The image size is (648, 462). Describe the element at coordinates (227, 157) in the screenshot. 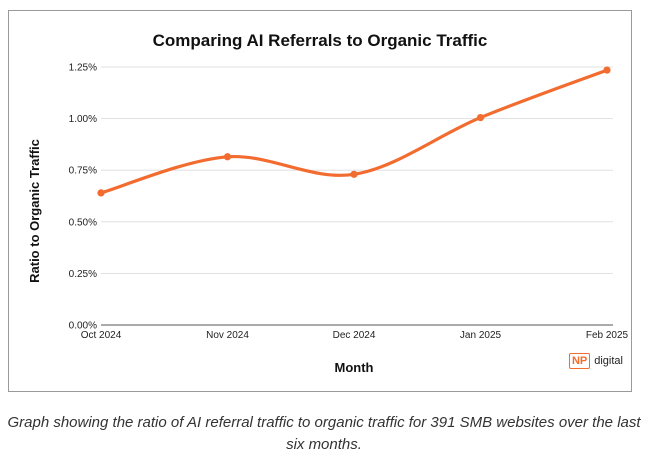

I see `data-point-nov-2024` at that location.